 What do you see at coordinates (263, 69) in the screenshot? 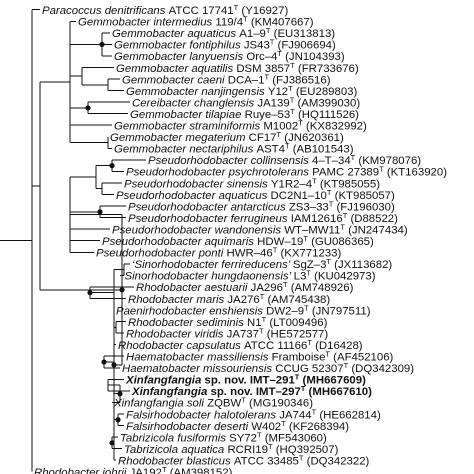
I see `taxon-strain: DSM 3857` at bounding box center [263, 69].